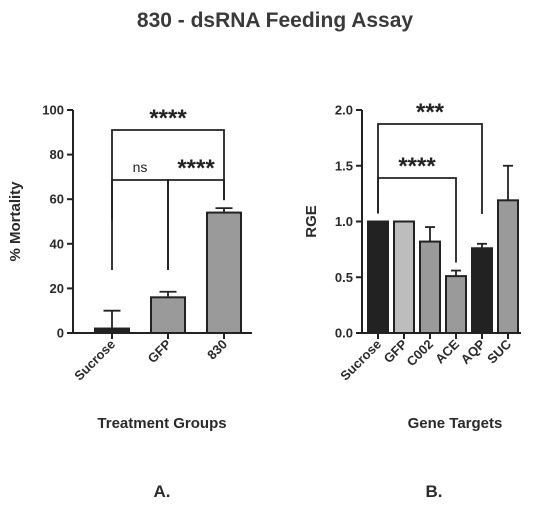 The image size is (550, 505). What do you see at coordinates (430, 112) in the screenshot?
I see `significance-label: ***` at bounding box center [430, 112].